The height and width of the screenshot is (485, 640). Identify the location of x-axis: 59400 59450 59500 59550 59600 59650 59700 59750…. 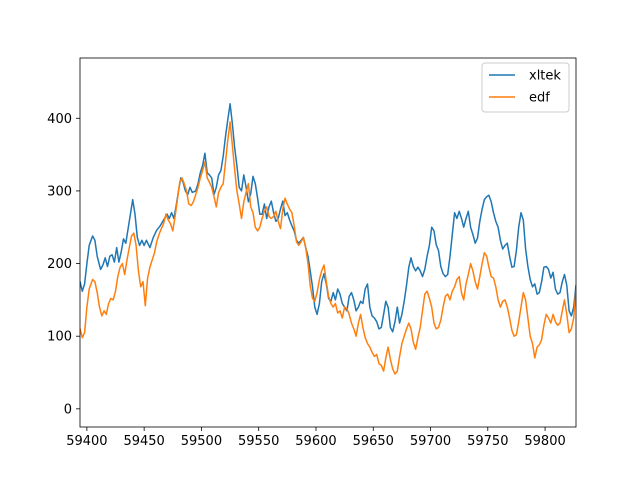
(316, 438).